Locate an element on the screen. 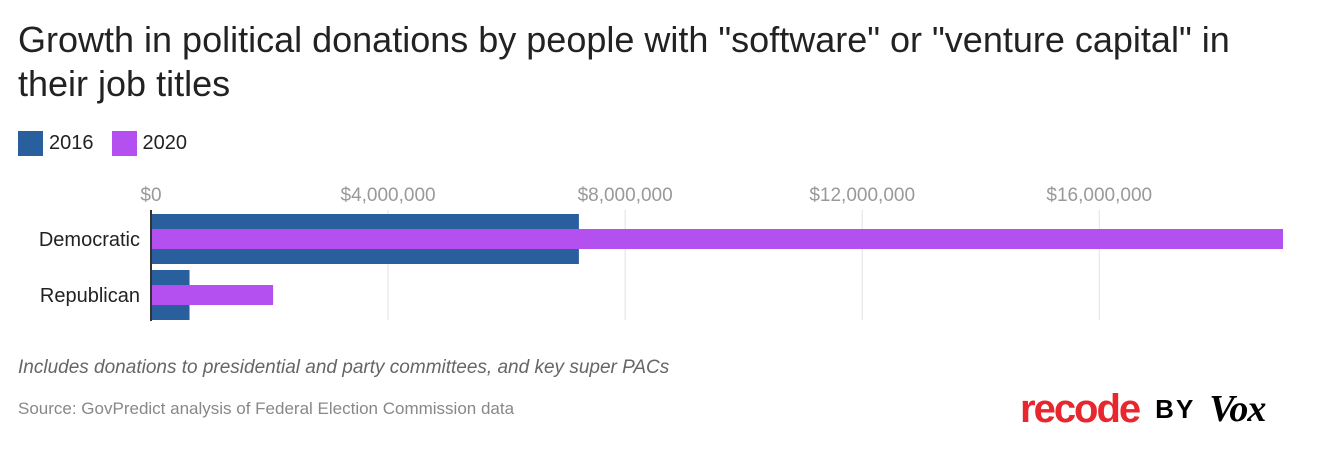 The image size is (1320, 449). bar-2020-democratic is located at coordinates (717, 239).